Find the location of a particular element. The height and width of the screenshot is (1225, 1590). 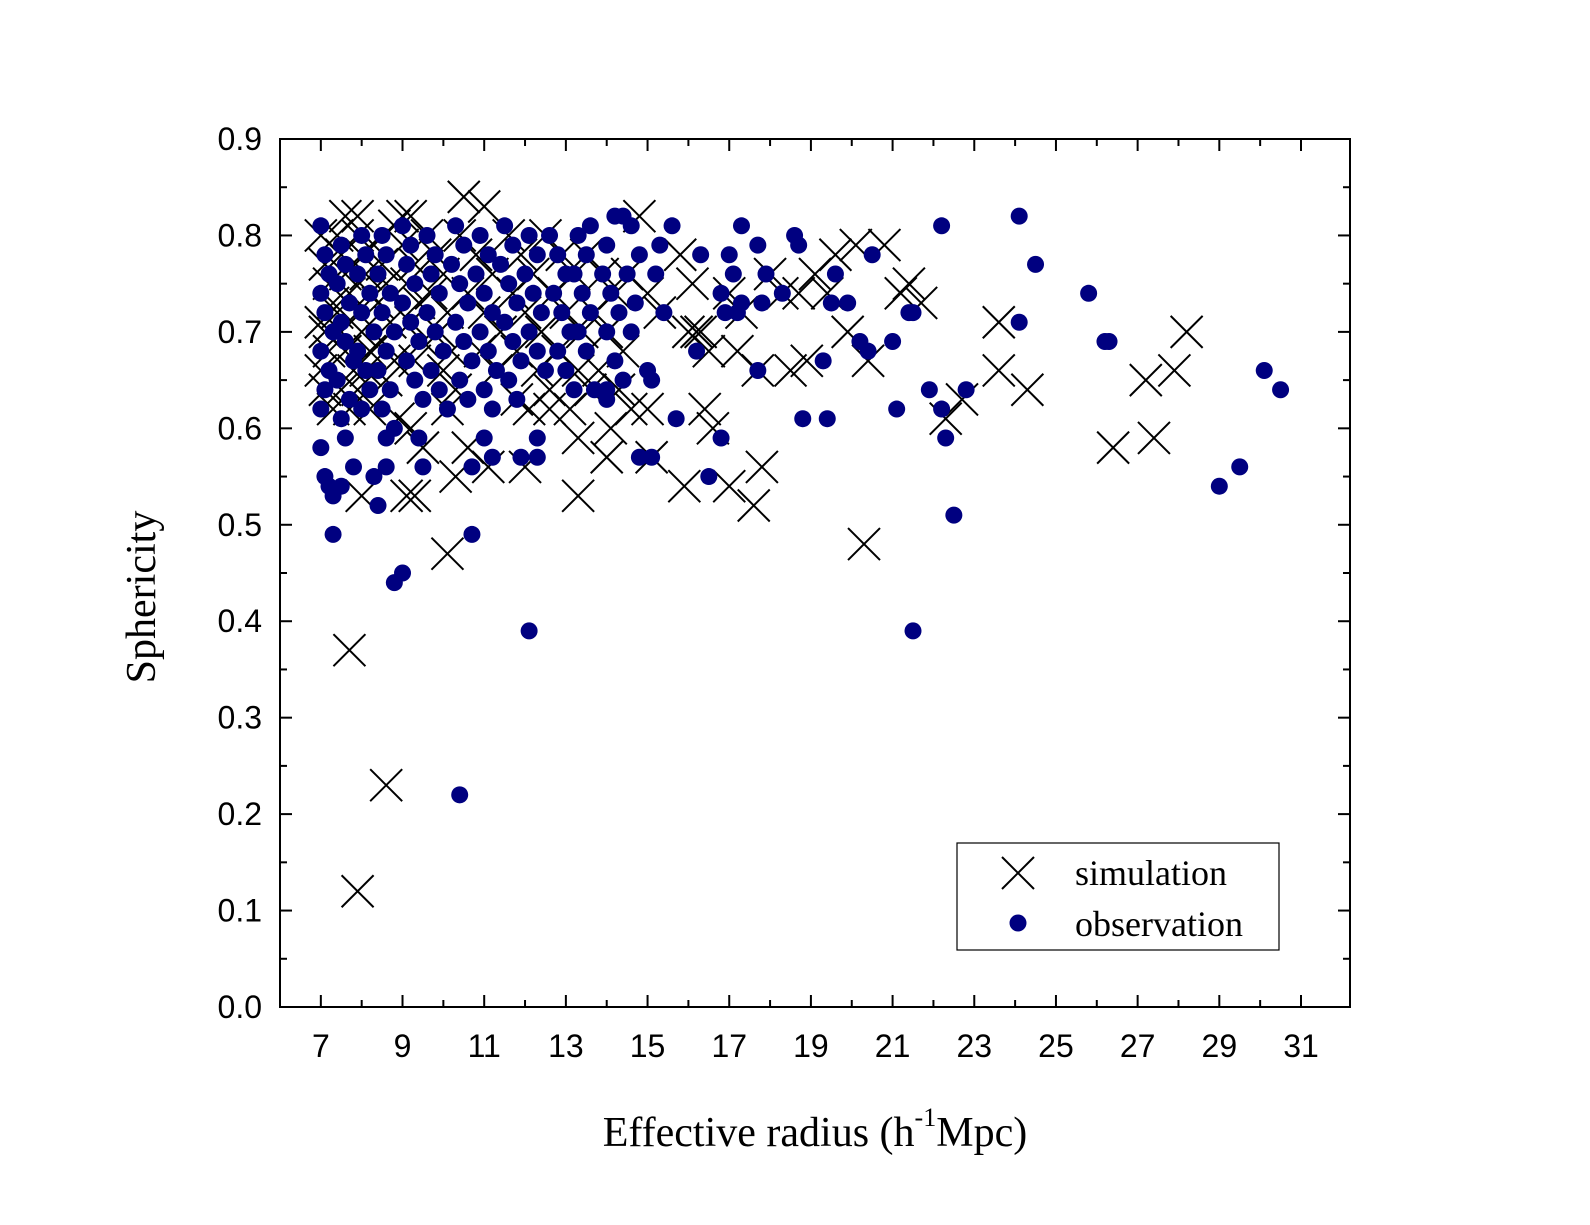

x-tick-label: 9 is located at coordinates (403, 1046).